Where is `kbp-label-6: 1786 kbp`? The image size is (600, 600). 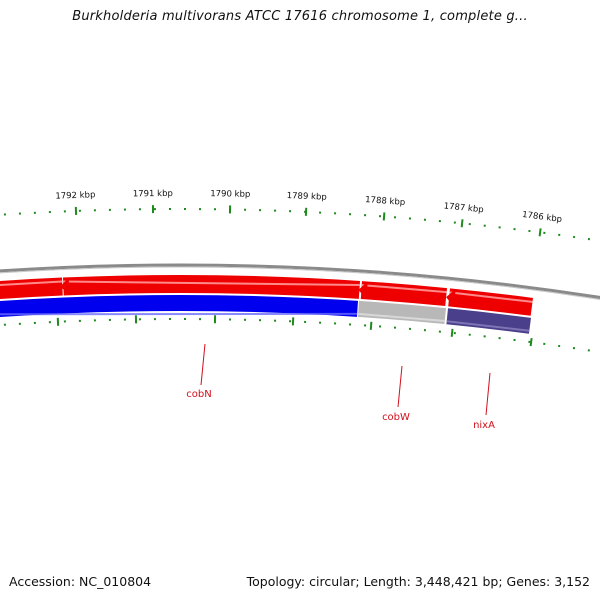 kbp-label-6: 1786 kbp is located at coordinates (542, 217).